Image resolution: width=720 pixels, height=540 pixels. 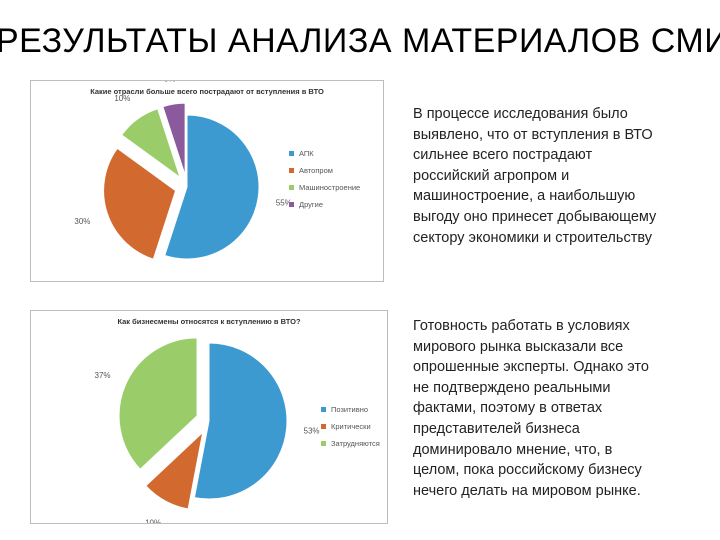 I want to click on legend-label: Машиностроение, so click(x=330, y=187).